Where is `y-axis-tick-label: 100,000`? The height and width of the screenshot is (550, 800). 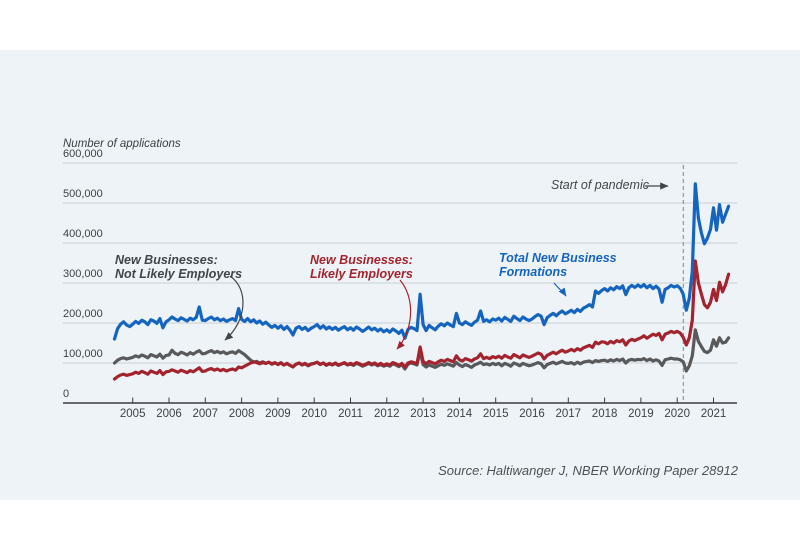
y-axis-tick-label: 100,000 is located at coordinates (83, 354).